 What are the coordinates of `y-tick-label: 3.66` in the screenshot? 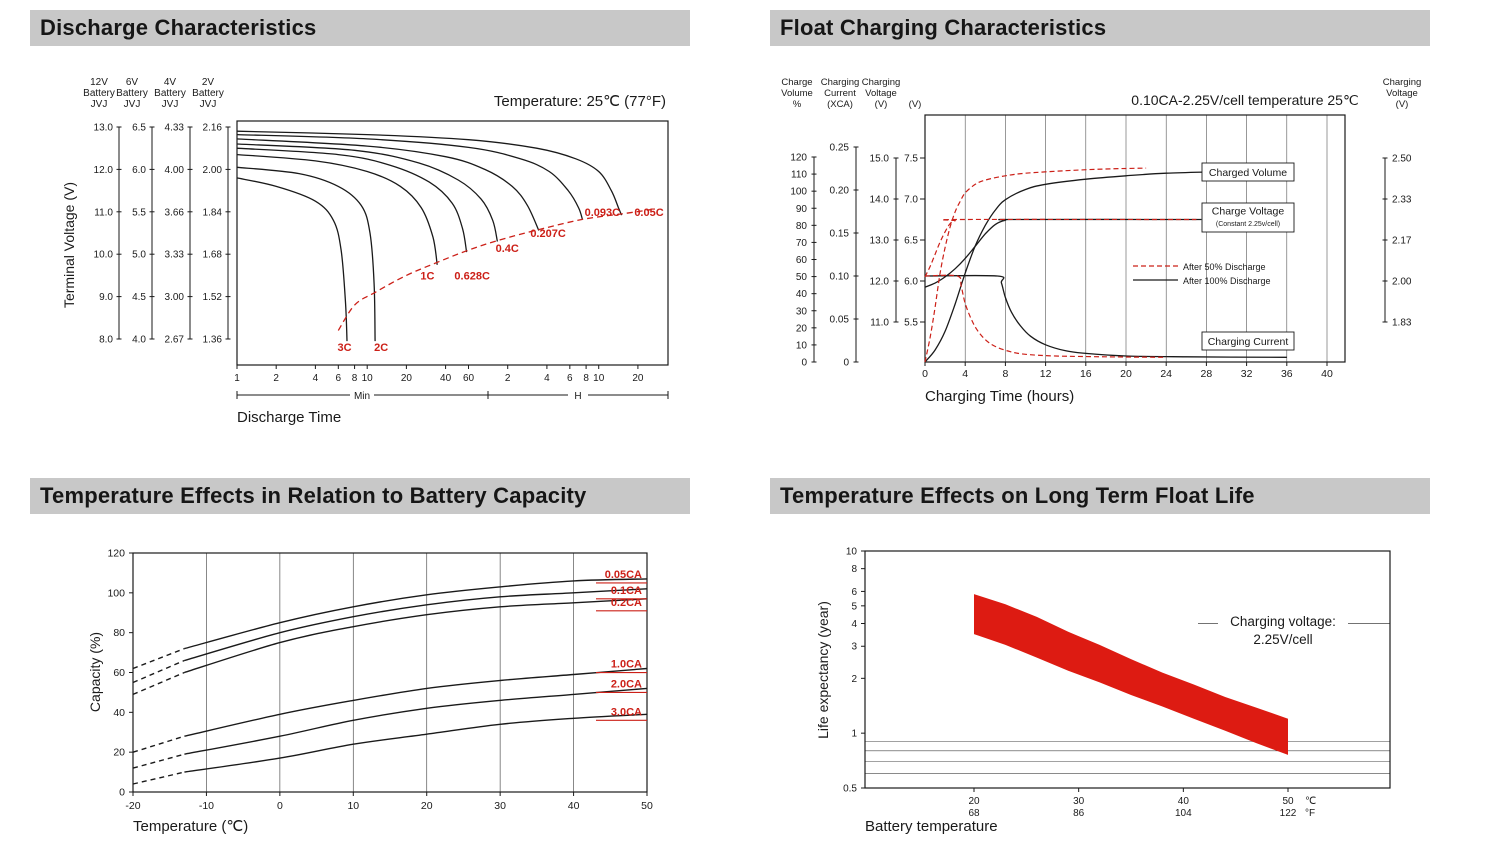 It's located at (175, 212).